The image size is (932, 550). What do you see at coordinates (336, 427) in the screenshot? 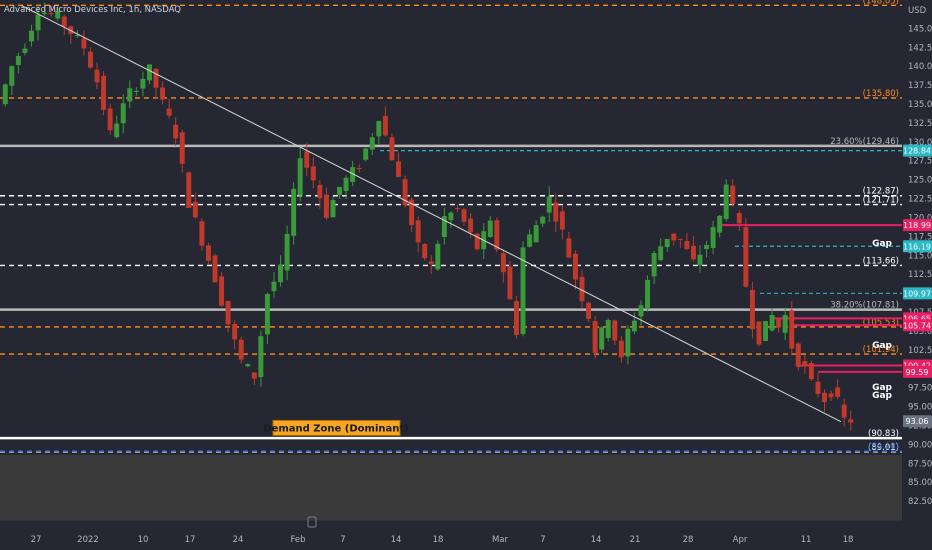
I see `demand-zone-box` at bounding box center [336, 427].